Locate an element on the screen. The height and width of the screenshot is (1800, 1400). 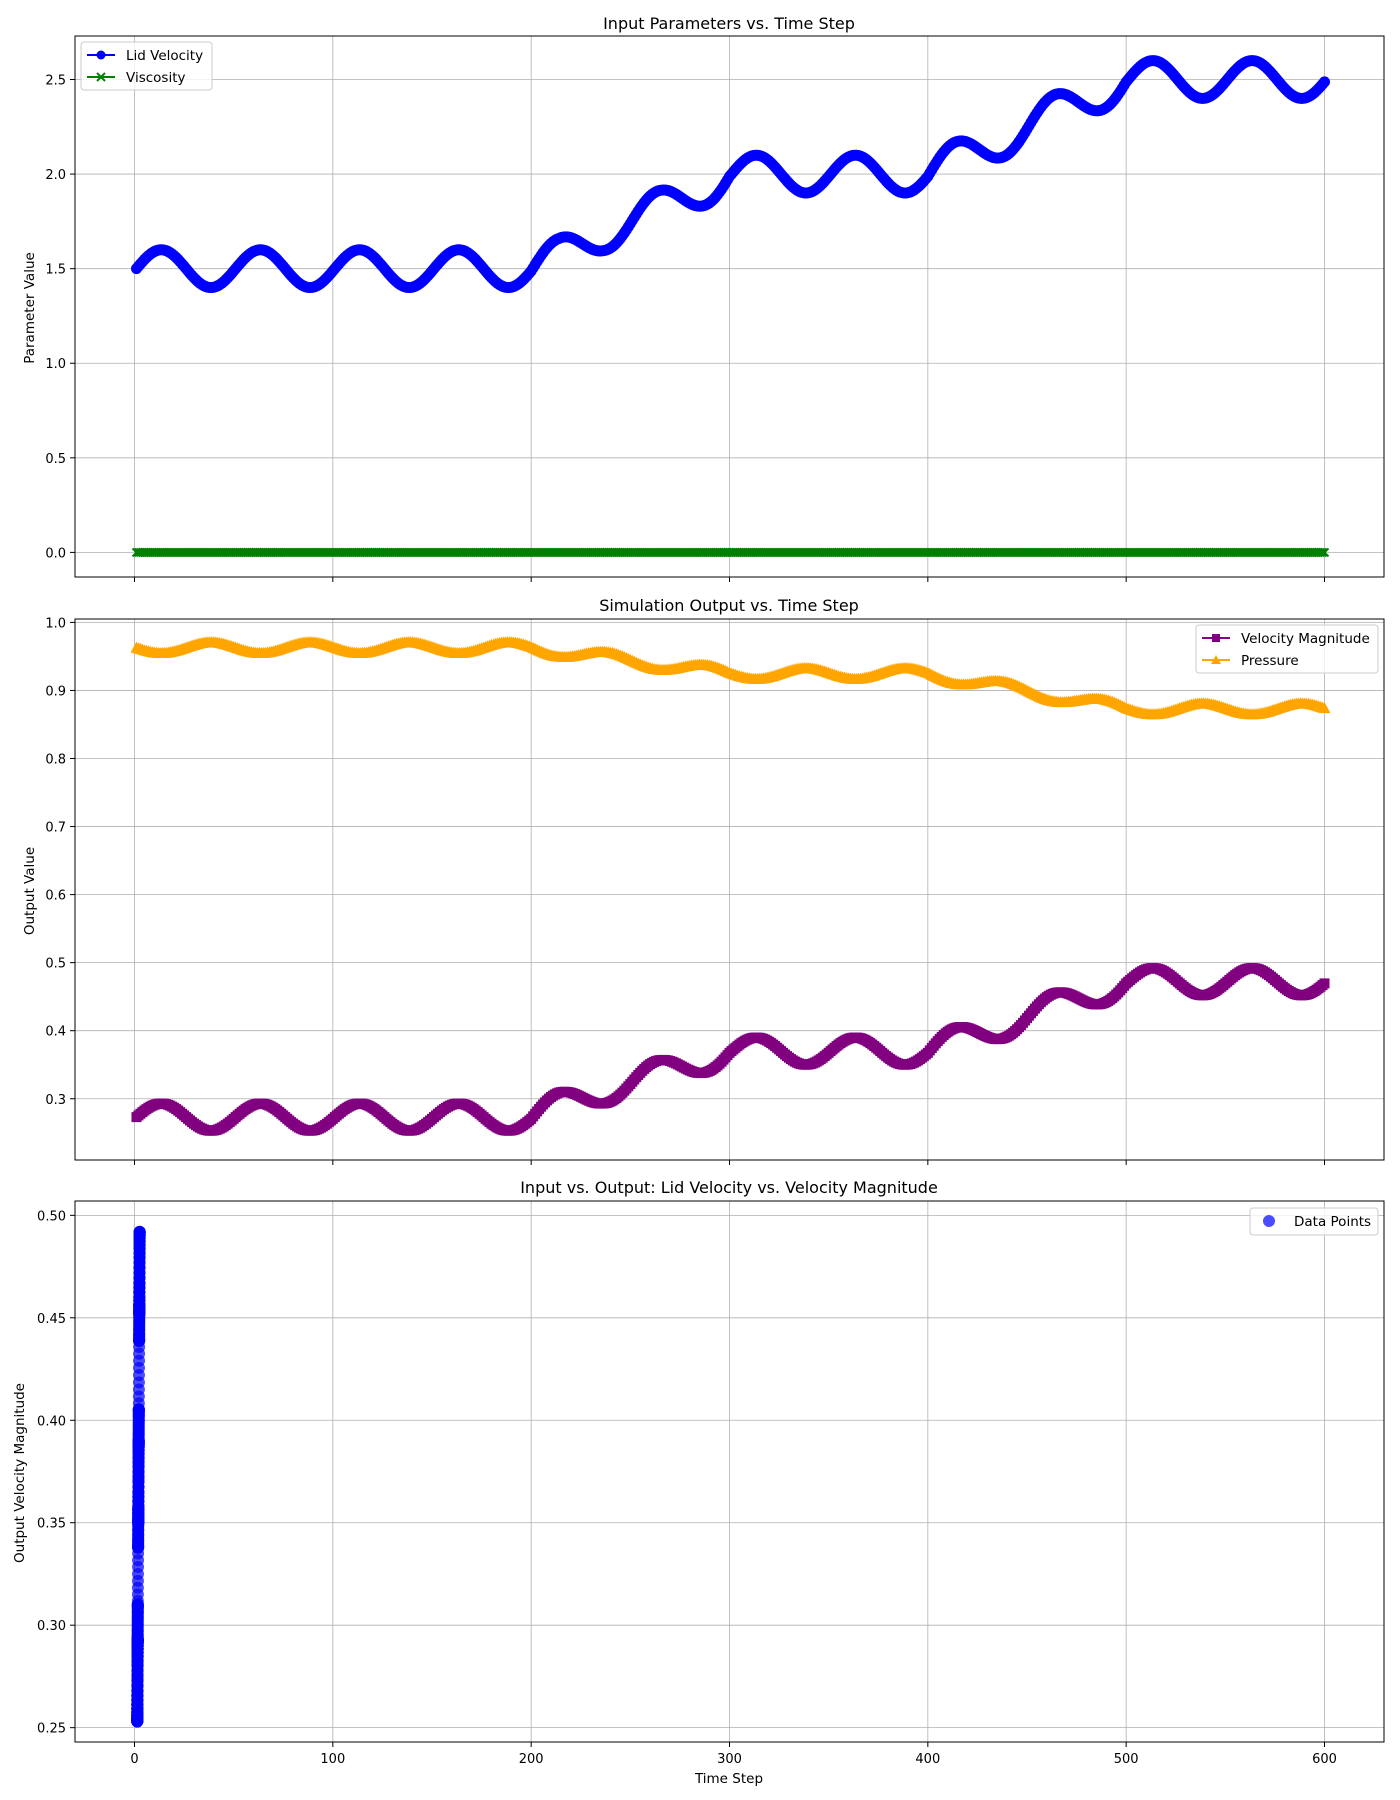
panel-1-legend: Lid Velocity Viscosity is located at coordinates (146, 66).